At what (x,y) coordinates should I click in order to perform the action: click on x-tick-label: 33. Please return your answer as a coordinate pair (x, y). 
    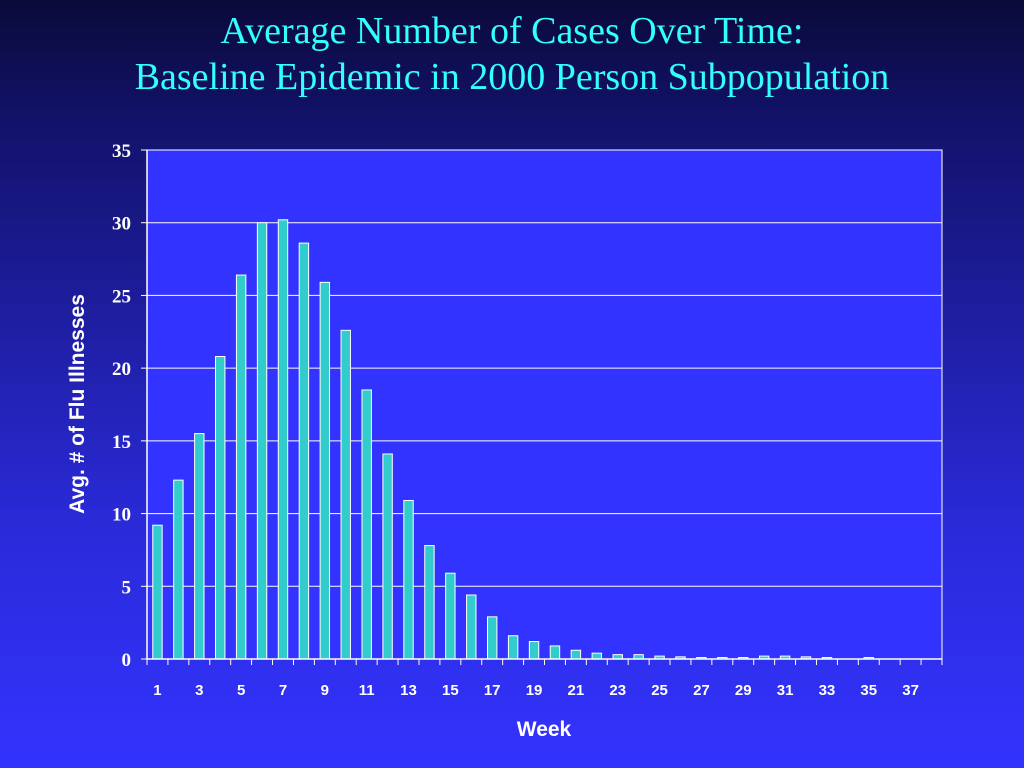
    Looking at the image, I should click on (827, 690).